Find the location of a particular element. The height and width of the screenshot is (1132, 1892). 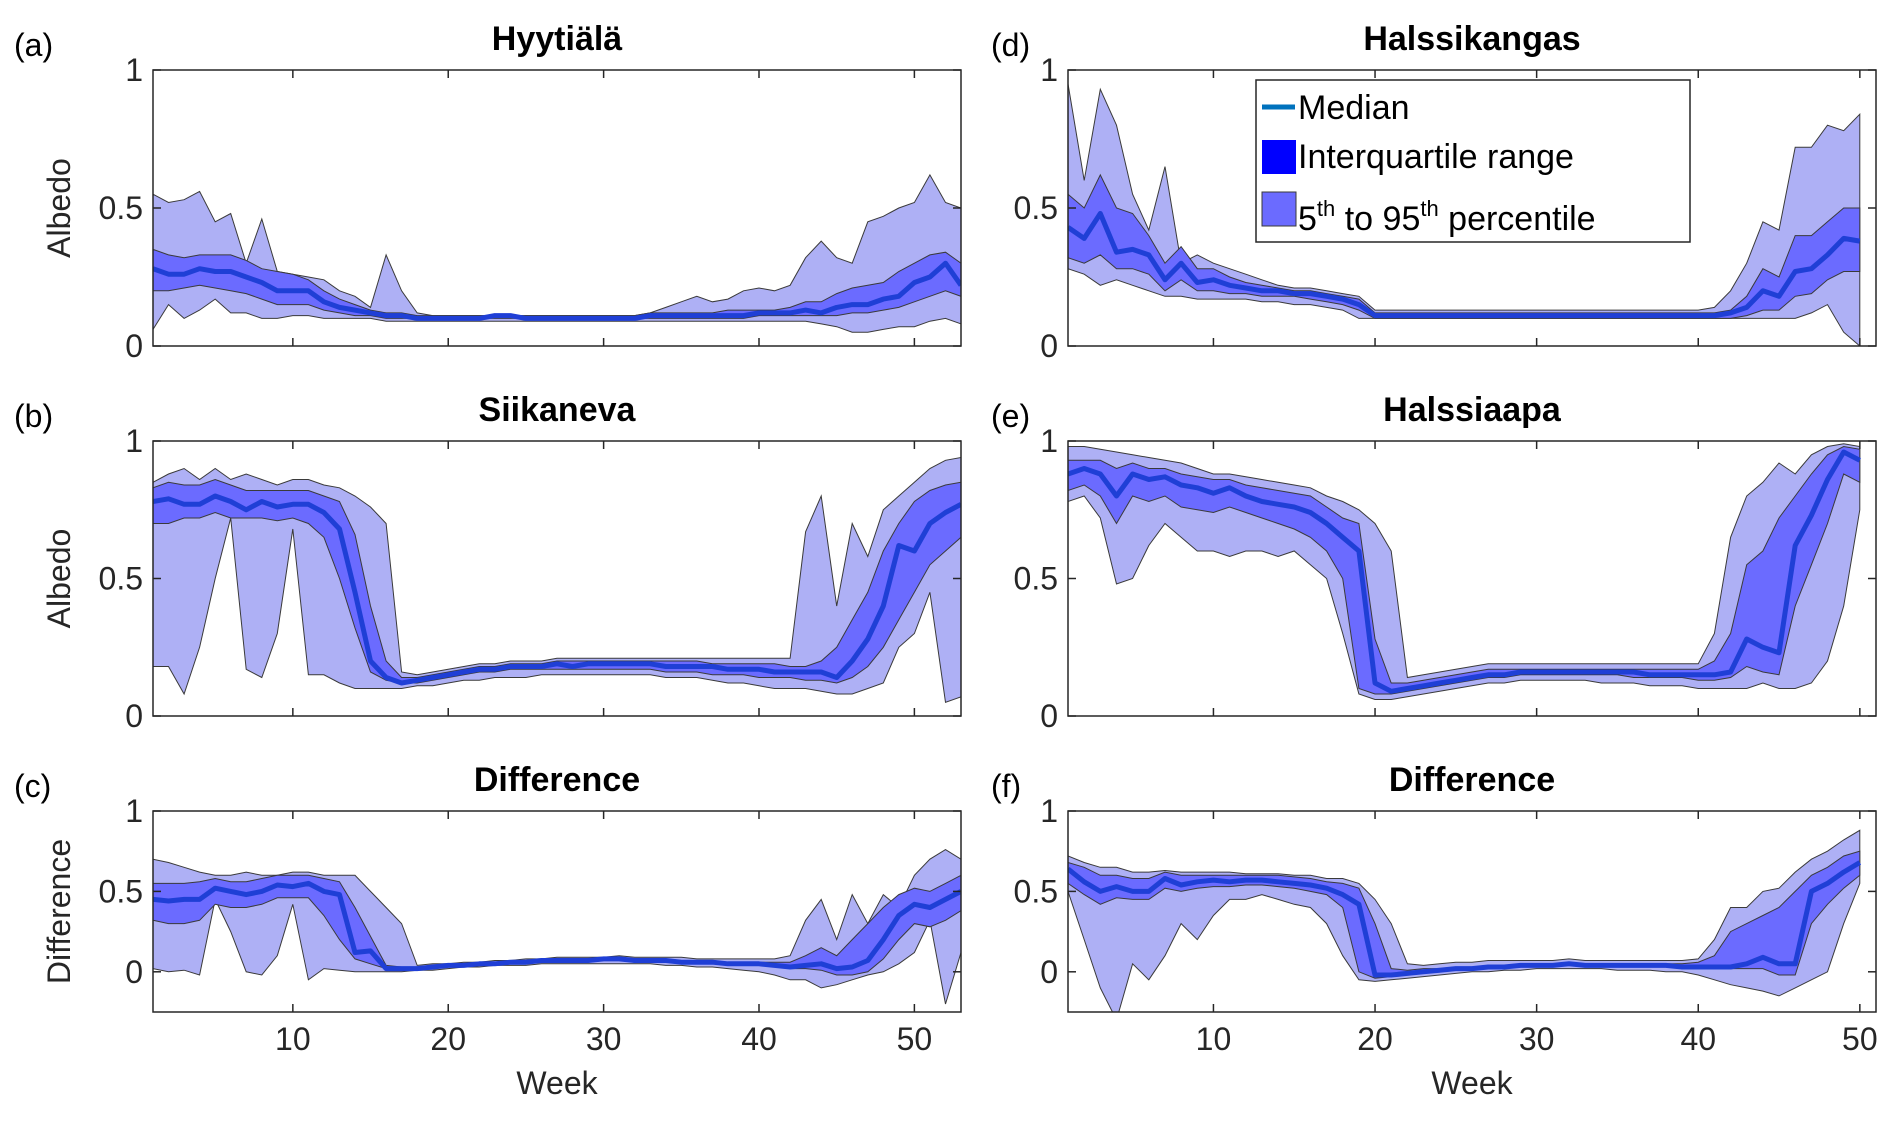

legend-pct-mid: to 95 is located at coordinates (1377, 219).